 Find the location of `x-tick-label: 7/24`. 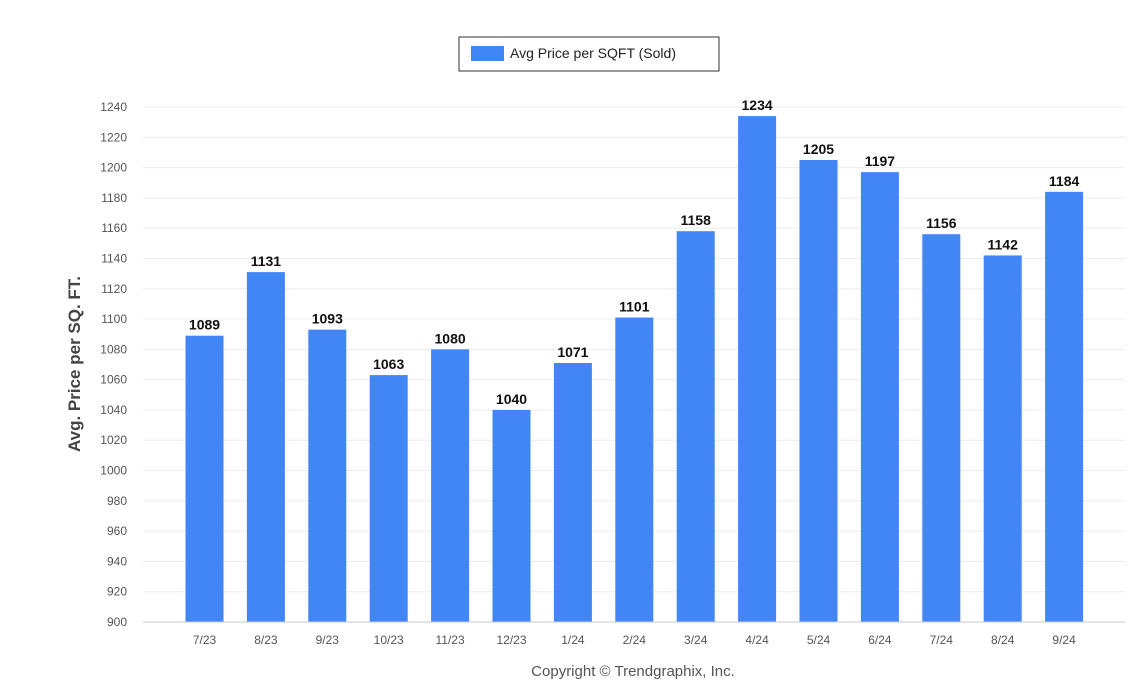

x-tick-label: 7/24 is located at coordinates (942, 640).